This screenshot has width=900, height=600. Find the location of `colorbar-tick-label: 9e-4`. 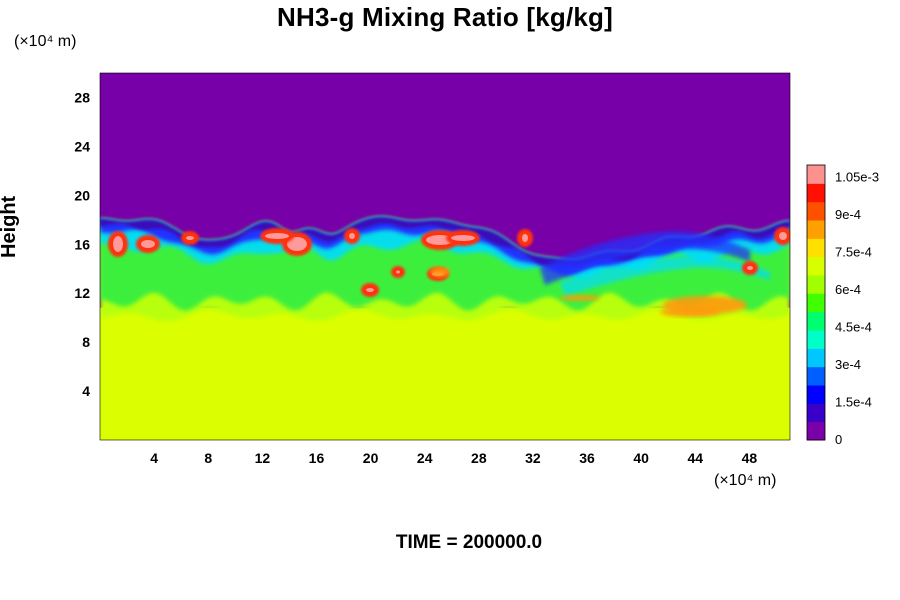

colorbar-tick-label: 9e-4 is located at coordinates (848, 214).